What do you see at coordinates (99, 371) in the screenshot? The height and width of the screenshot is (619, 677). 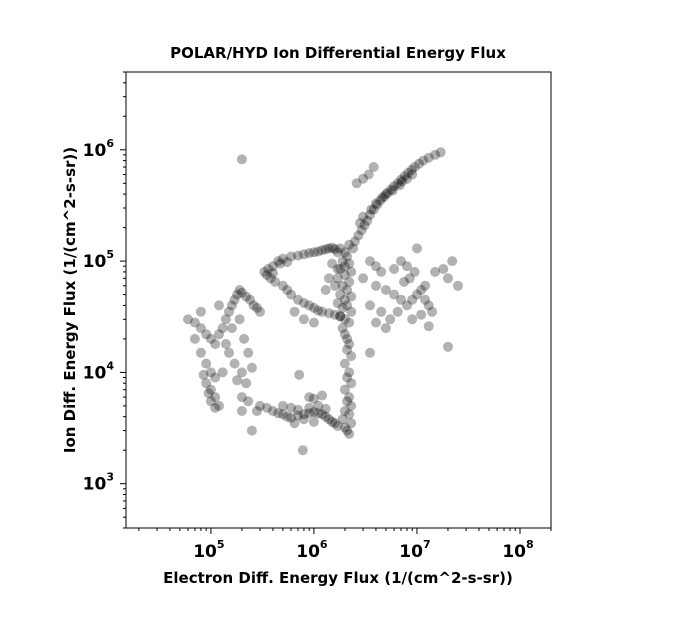 I see `y-tick-label: 104` at bounding box center [99, 371].